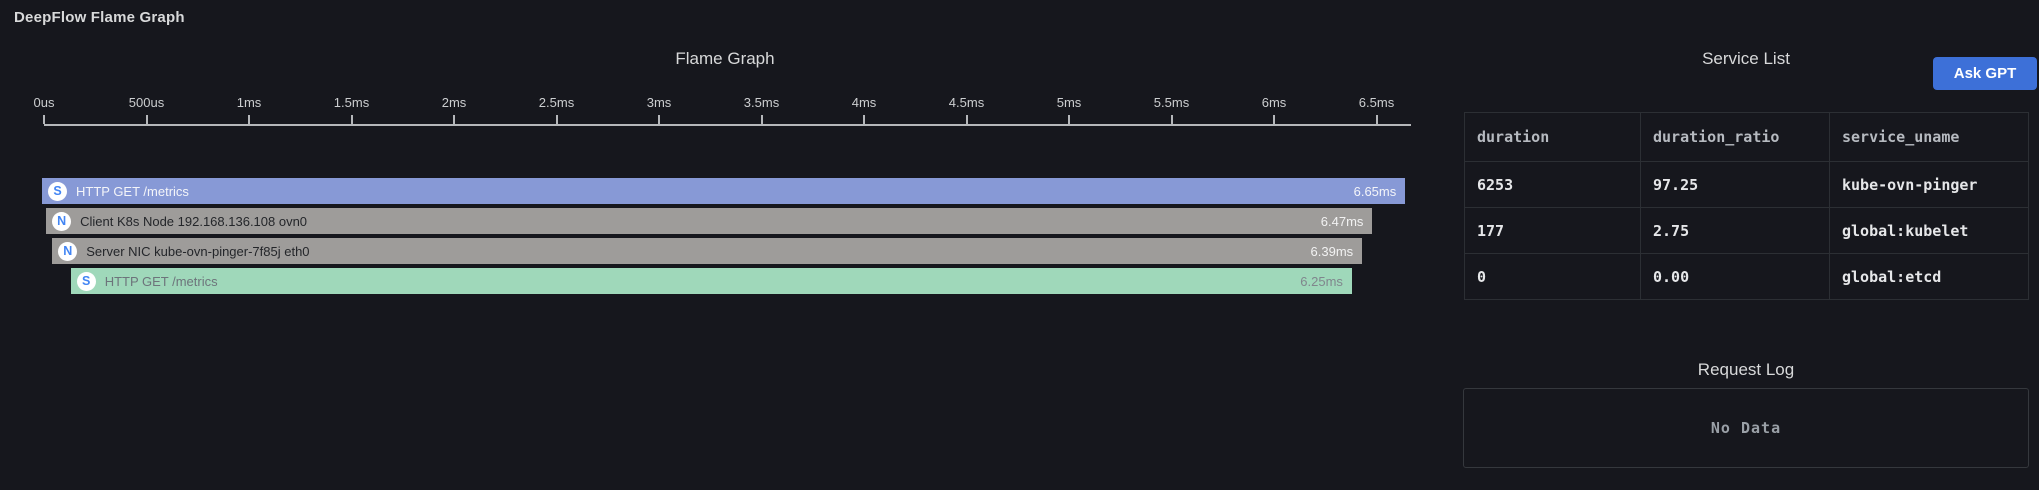 Image resolution: width=2039 pixels, height=490 pixels. What do you see at coordinates (1735, 276) in the screenshot?
I see `service-table-cell: 0.00` at bounding box center [1735, 276].